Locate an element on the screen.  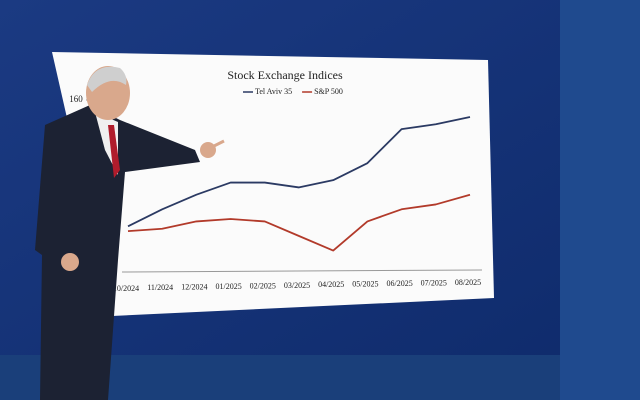
x-tick-label: 05/2025 is located at coordinates (365, 284).